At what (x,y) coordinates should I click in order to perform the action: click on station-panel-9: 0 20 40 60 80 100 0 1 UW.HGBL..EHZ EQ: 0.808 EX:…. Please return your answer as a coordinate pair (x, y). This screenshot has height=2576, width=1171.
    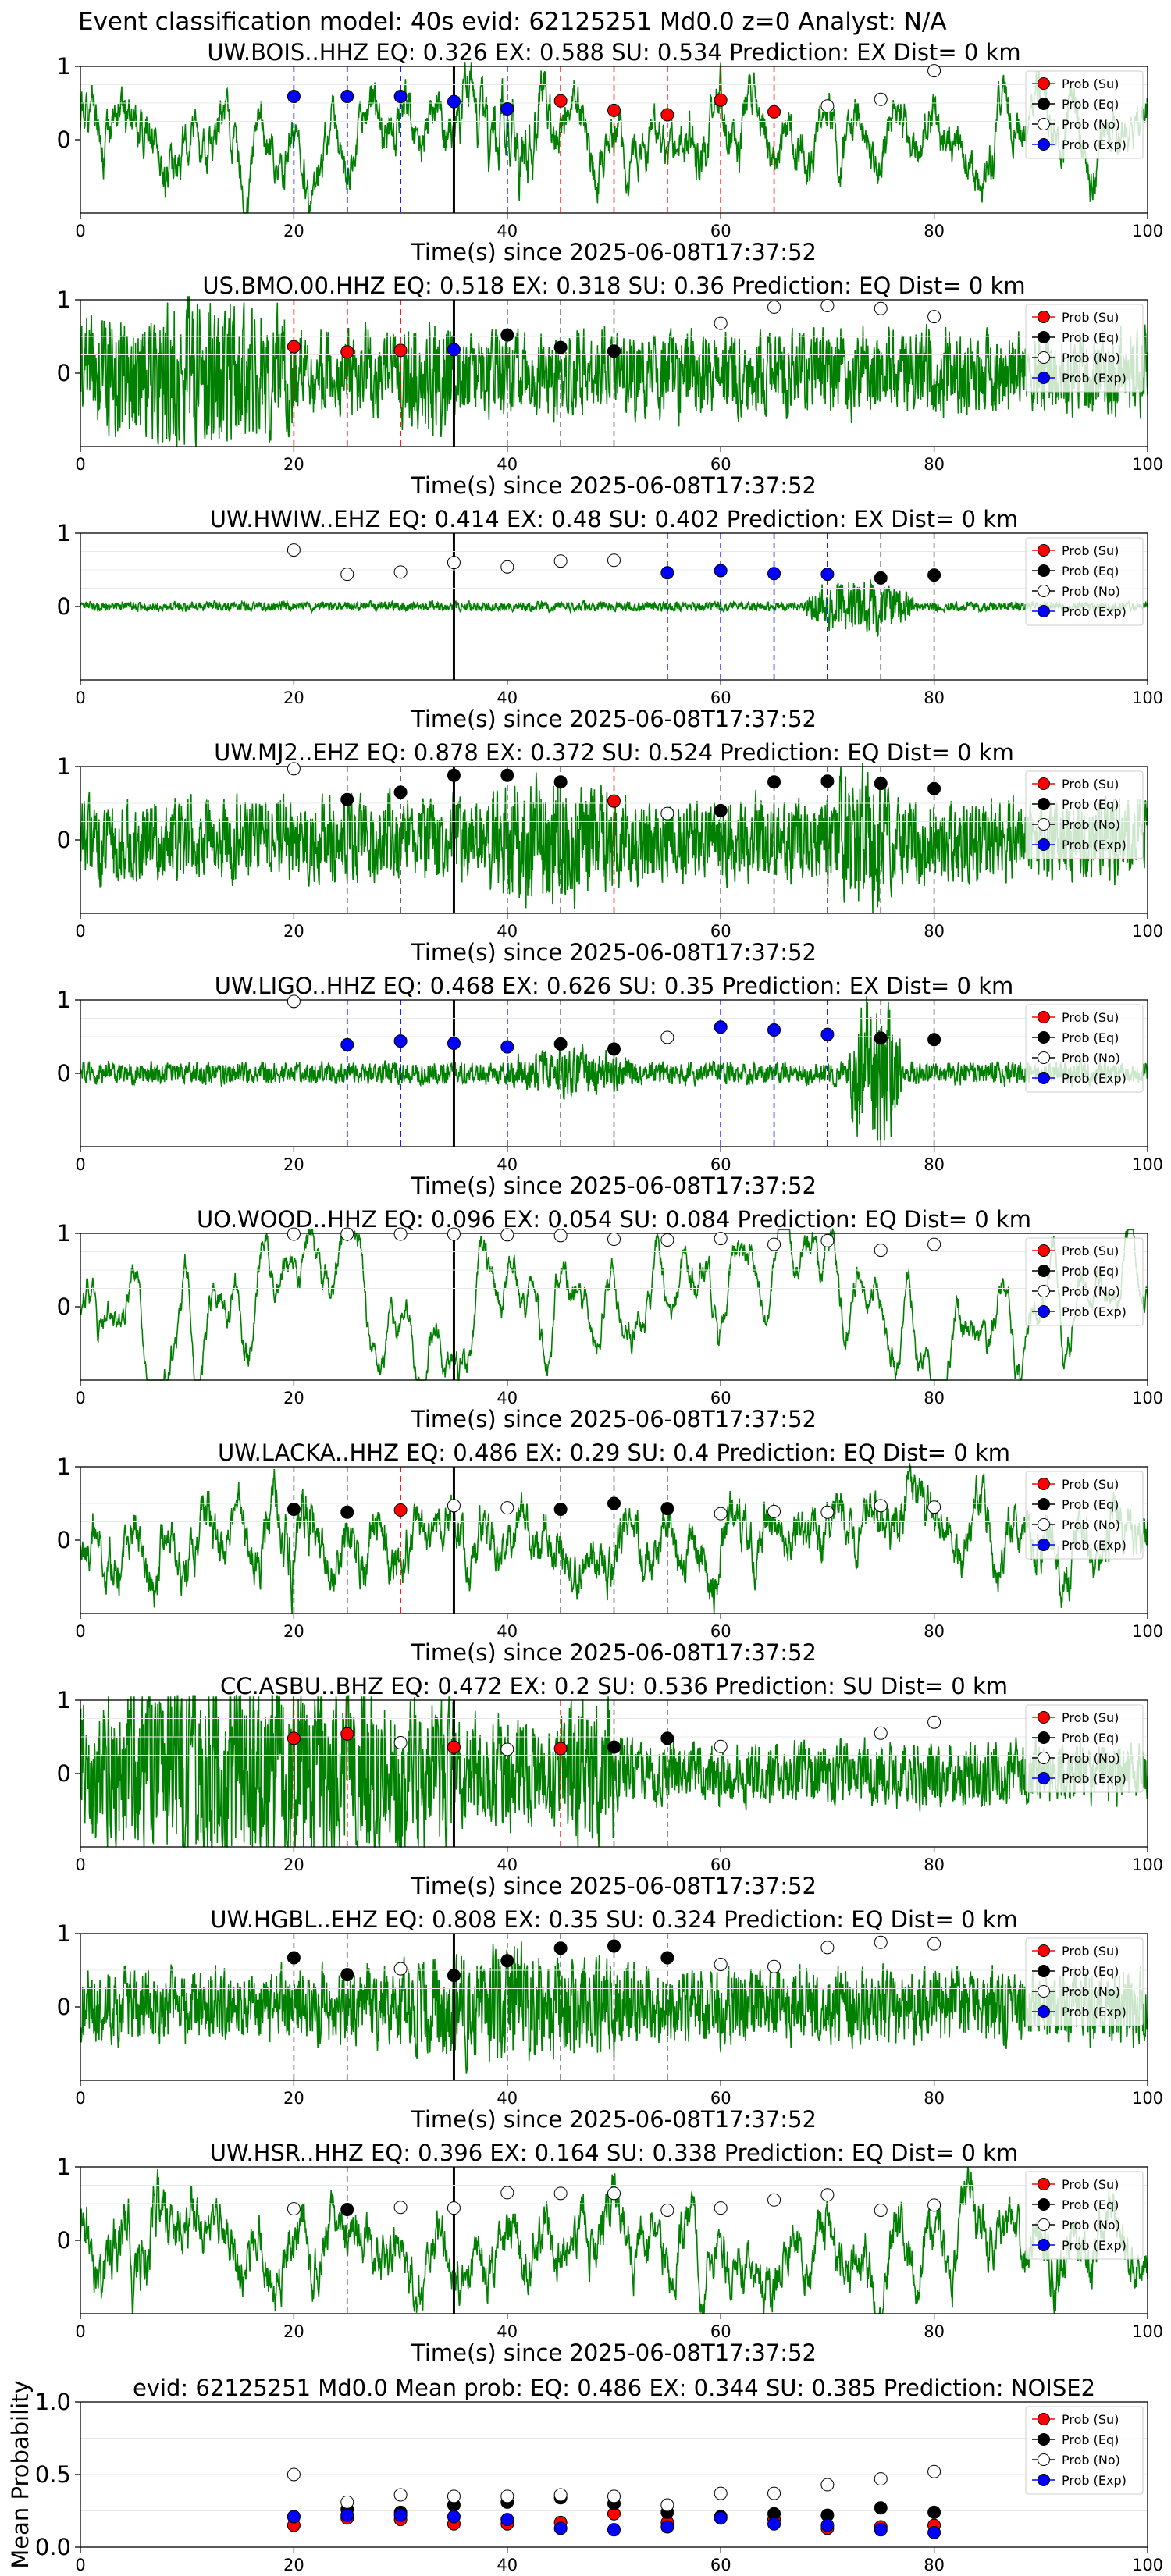
    Looking at the image, I should click on (610, 2019).